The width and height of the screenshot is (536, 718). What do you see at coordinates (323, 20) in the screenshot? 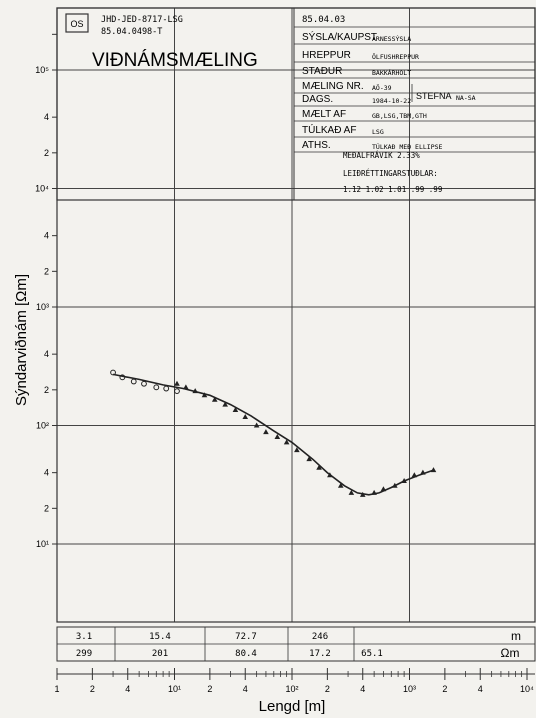
I see `date-stamp: 85.04.03` at bounding box center [323, 20].